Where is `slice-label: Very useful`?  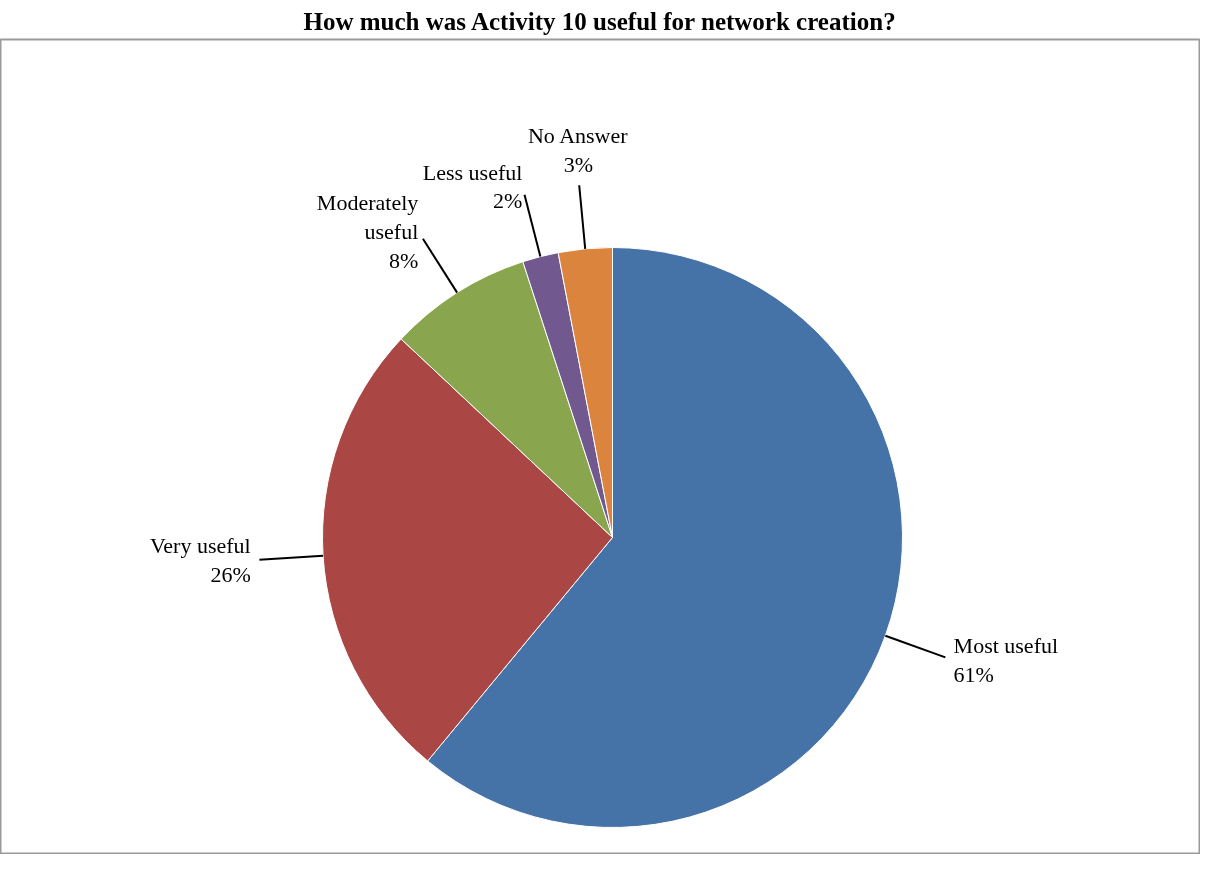
slice-label: Very useful is located at coordinates (200, 546).